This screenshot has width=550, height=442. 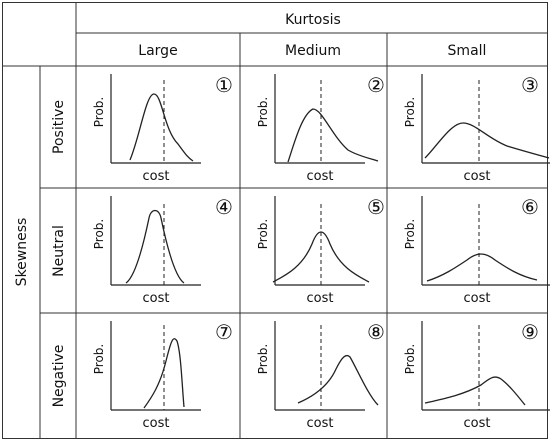 I want to click on plot-cell-8: cost Prob. ⑧, so click(x=320, y=375).